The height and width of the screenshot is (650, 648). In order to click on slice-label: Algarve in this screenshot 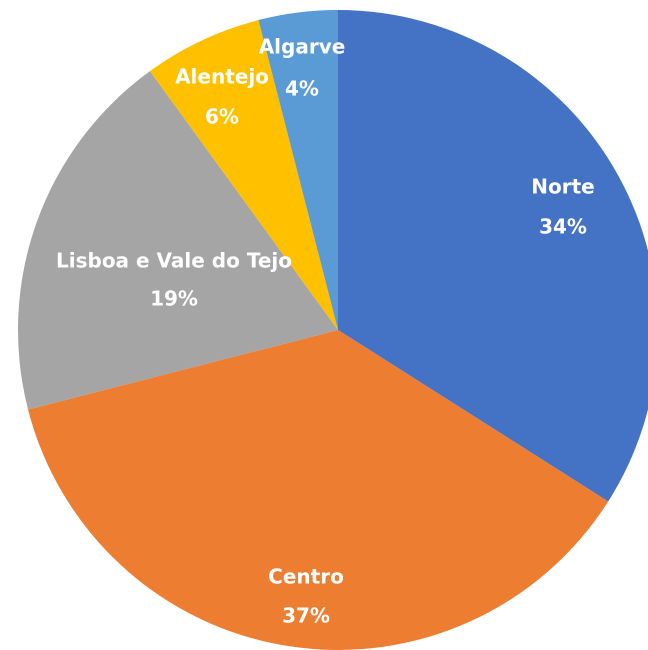, I will do `click(302, 47)`.